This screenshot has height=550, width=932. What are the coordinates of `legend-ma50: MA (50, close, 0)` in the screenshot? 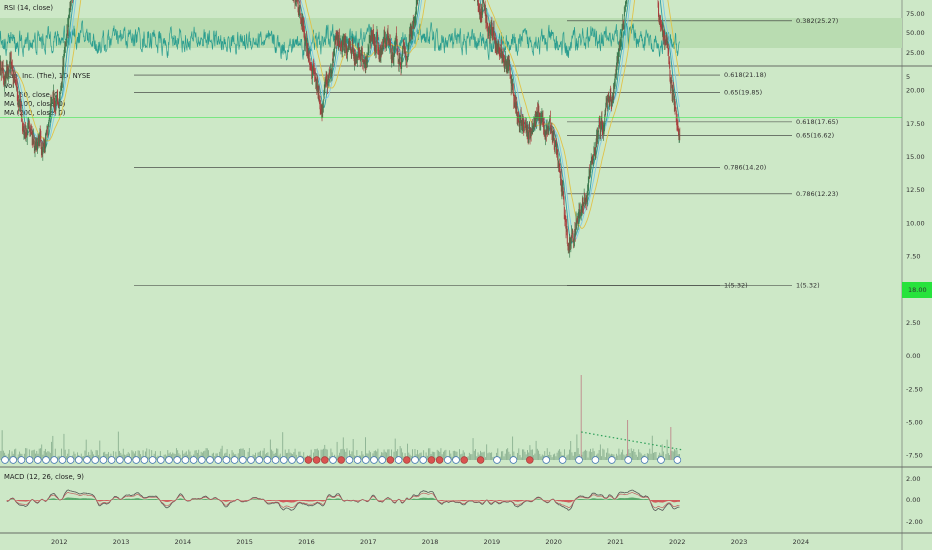 It's located at (32, 95).